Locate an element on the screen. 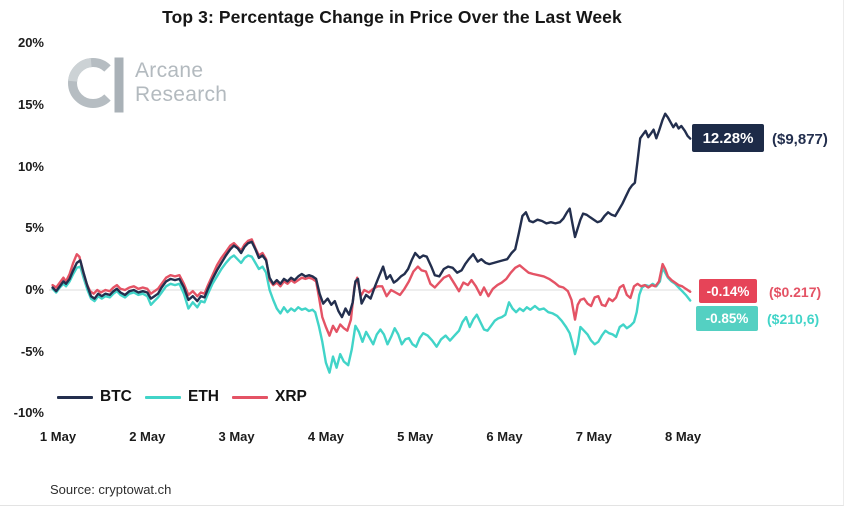  x-tick-label: 1 May is located at coordinates (58, 436).